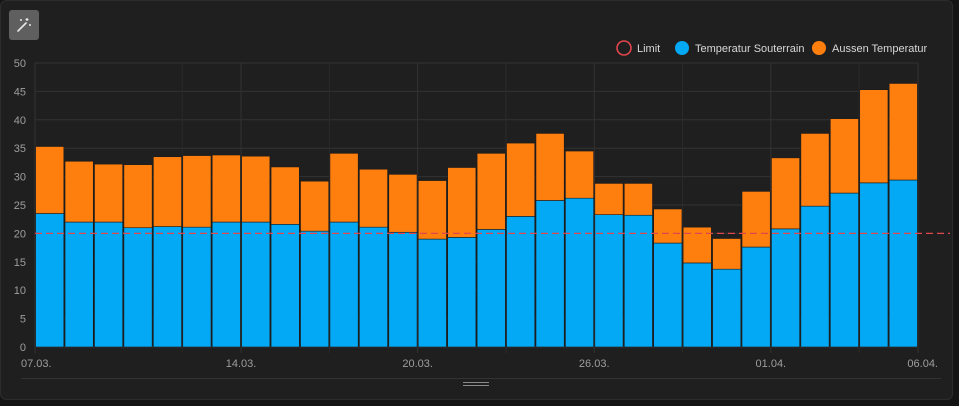  What do you see at coordinates (594, 364) in the screenshot?
I see `x-tick-label: 26.03.` at bounding box center [594, 364].